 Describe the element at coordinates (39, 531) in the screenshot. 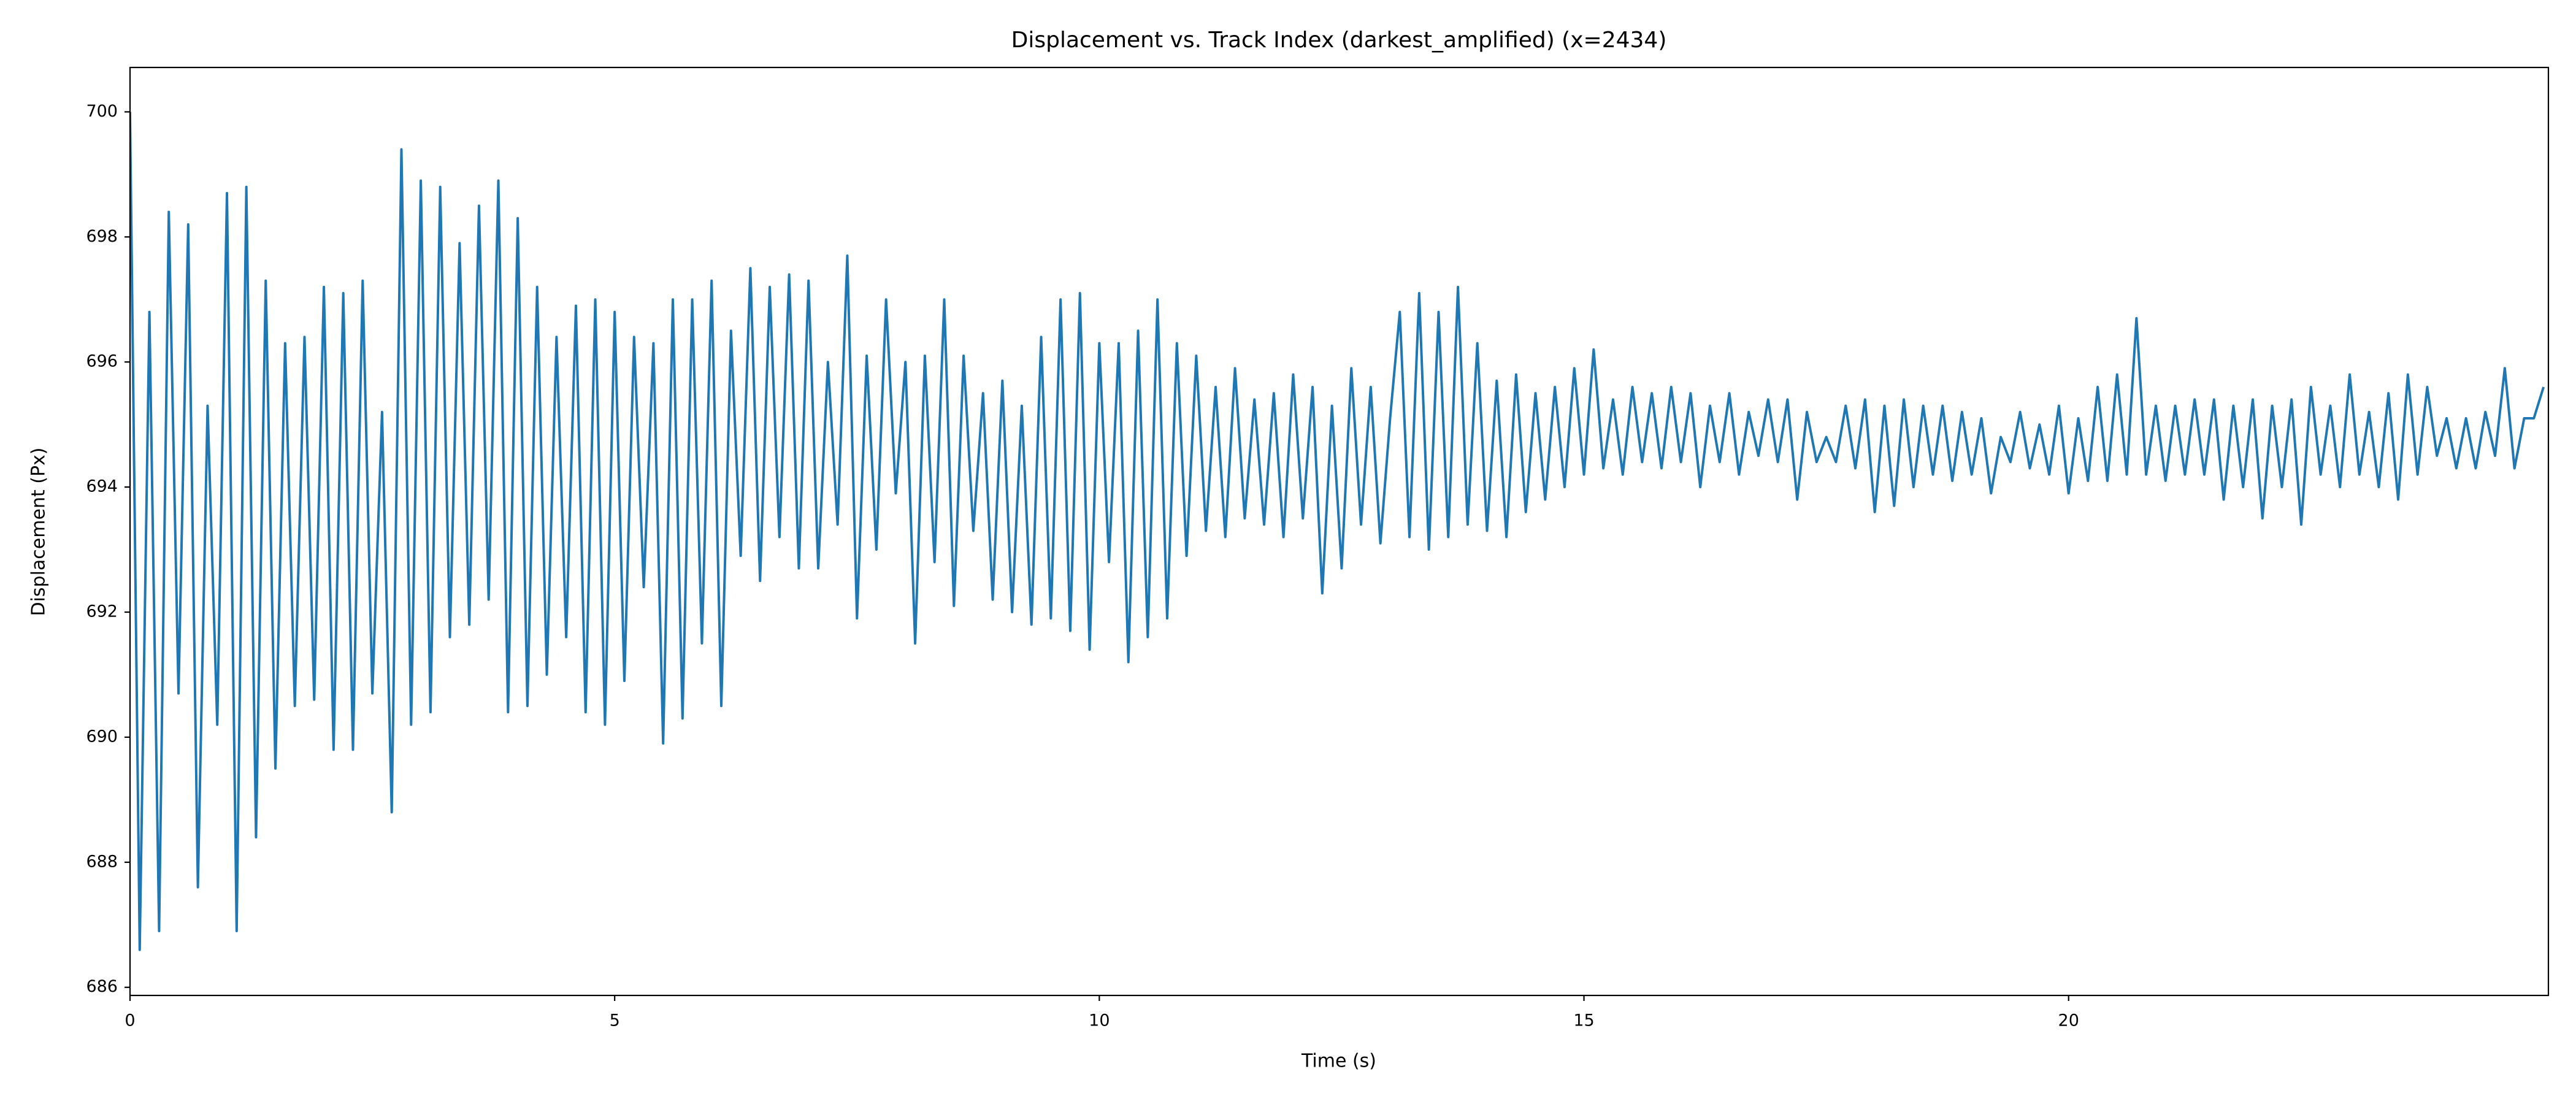

I see `y-axis-label: Displacement (Px)` at that location.